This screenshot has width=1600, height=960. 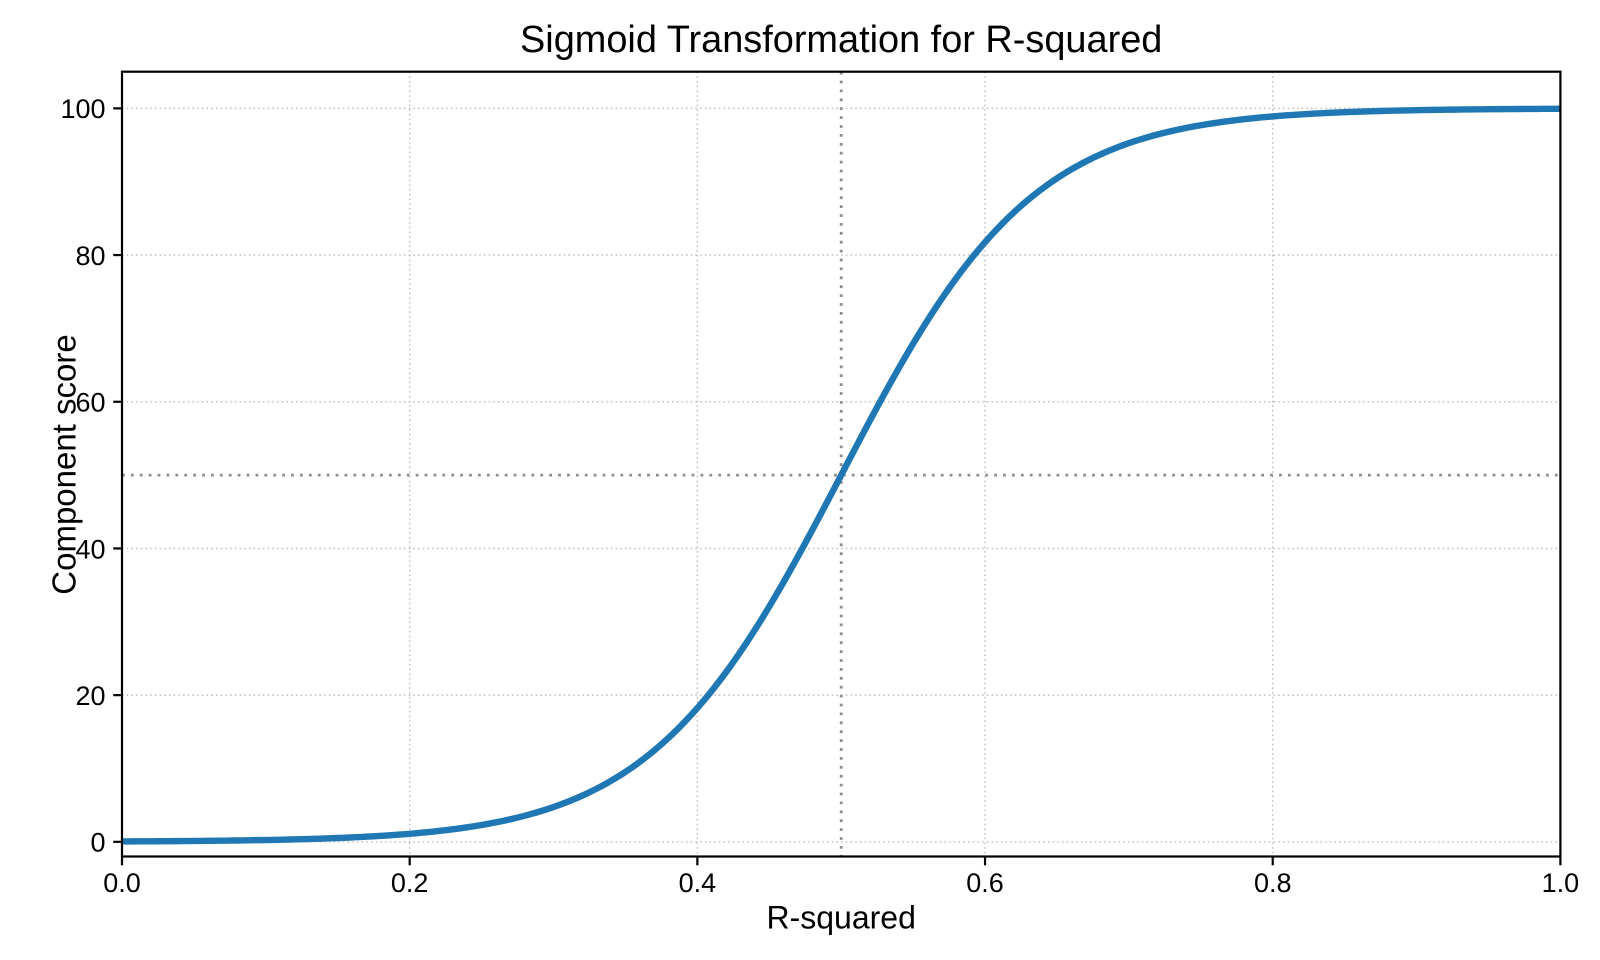 I want to click on svg-text: 80, so click(x=90, y=256).